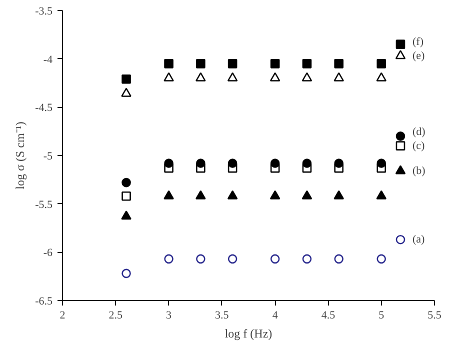 This screenshot has height=343, width=474. What do you see at coordinates (419, 132) in the screenshot?
I see `series-label: (d)` at bounding box center [419, 132].